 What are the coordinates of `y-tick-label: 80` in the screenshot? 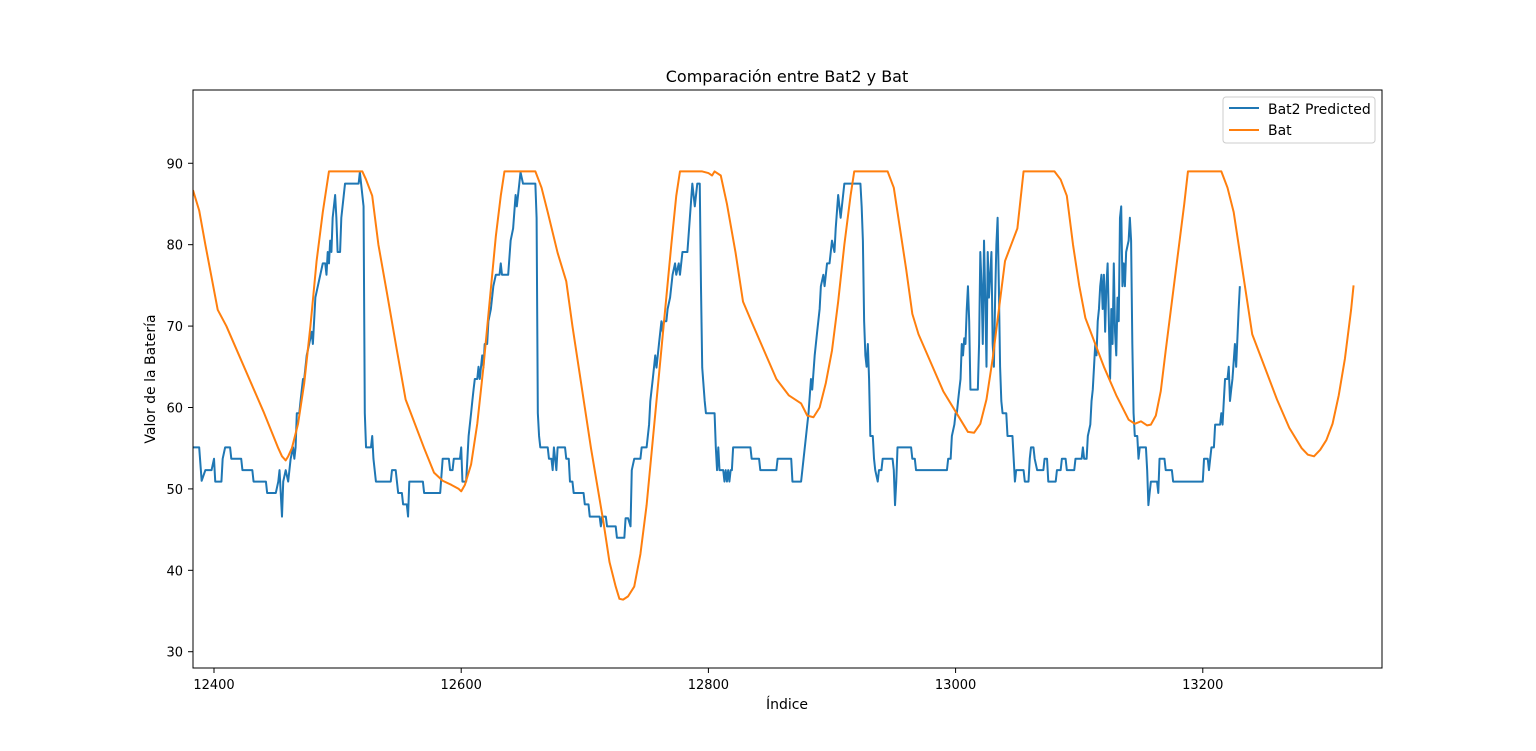 It's located at (174, 246).